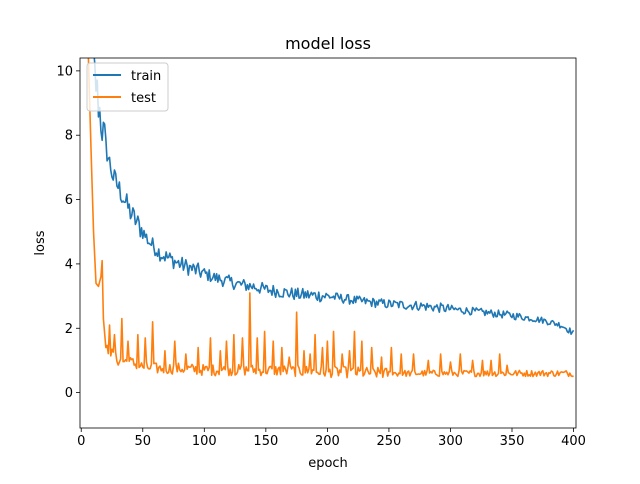  Describe the element at coordinates (204, 441) in the screenshot. I see `x-tick-label: 100` at that location.